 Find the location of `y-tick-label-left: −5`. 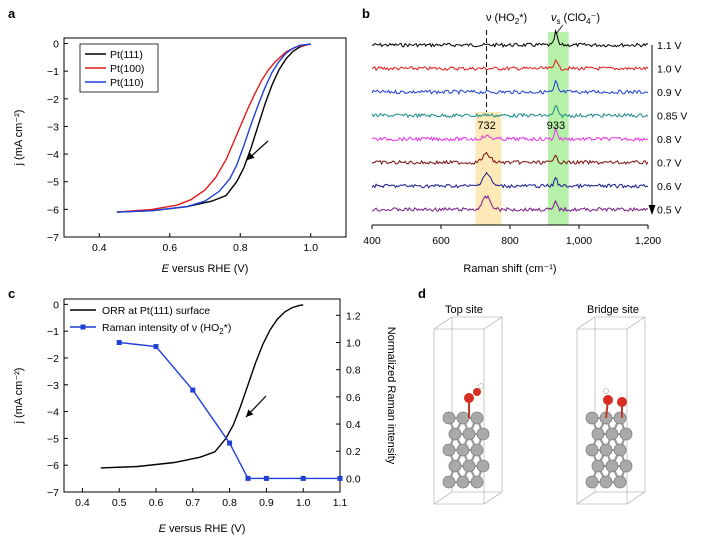

y-tick-label-left: −5 is located at coordinates (53, 439).